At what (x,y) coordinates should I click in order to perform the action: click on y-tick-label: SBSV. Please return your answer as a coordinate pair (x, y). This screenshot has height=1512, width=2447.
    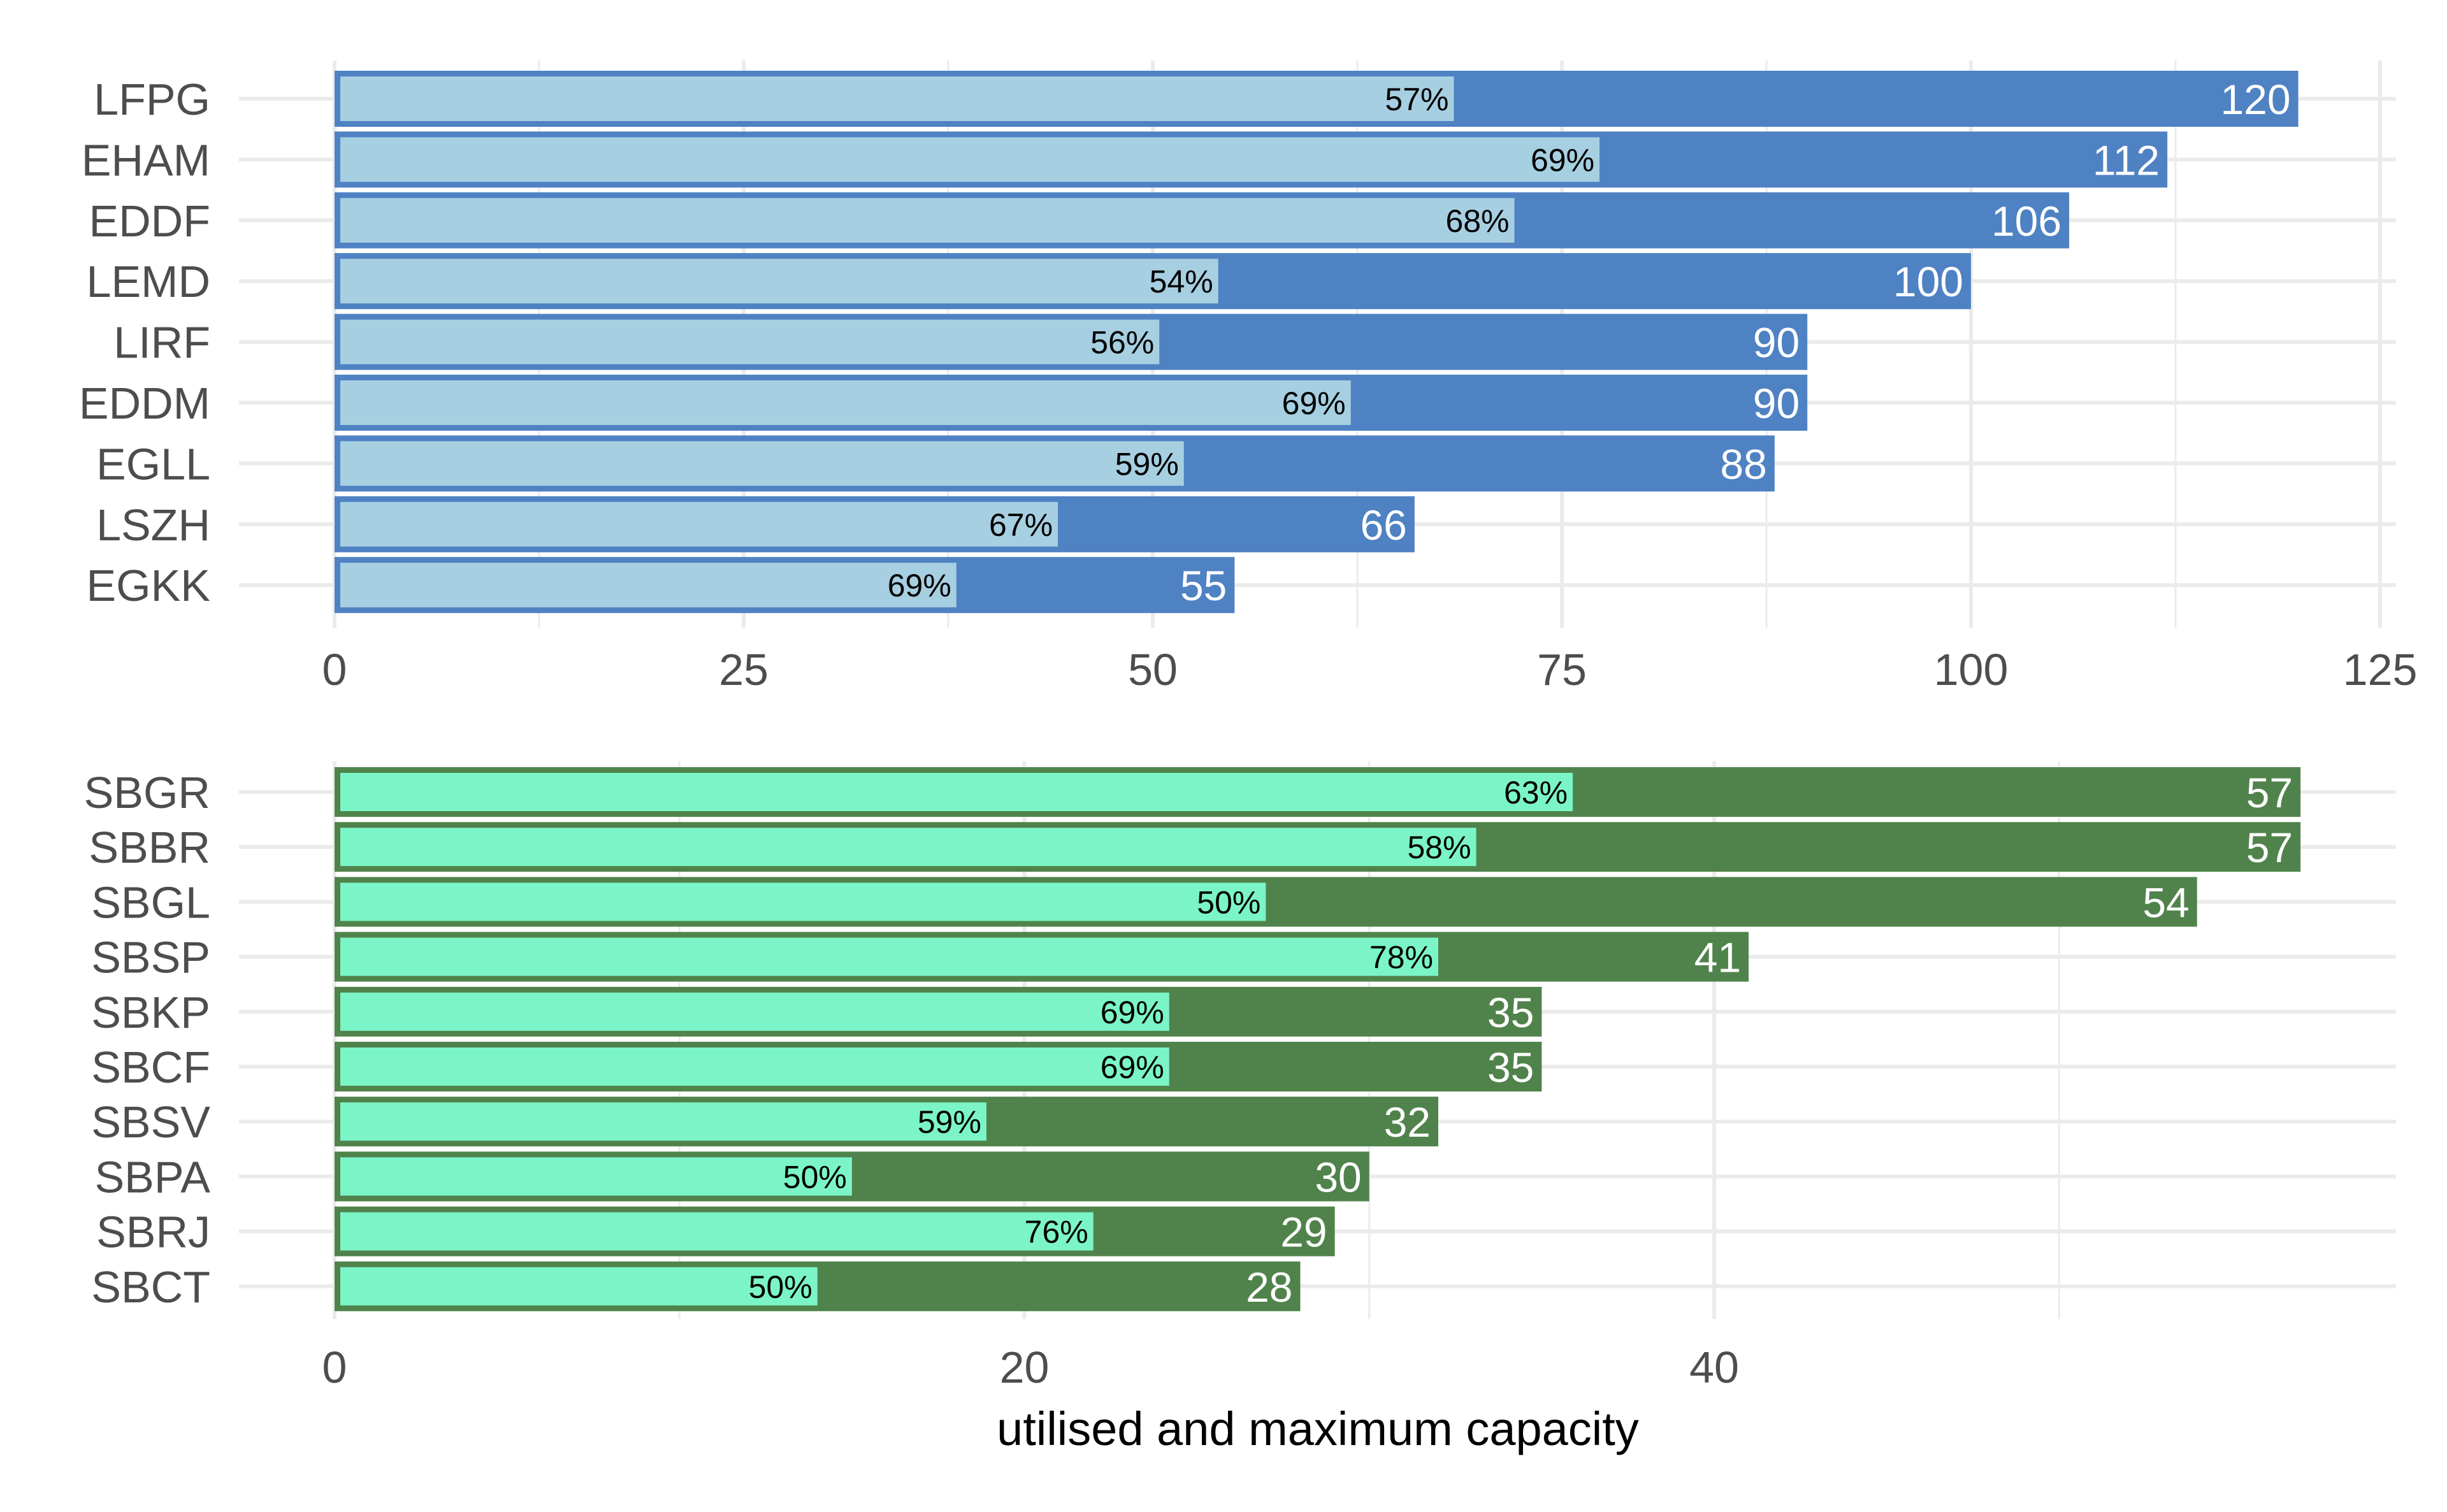
    Looking at the image, I should click on (150, 1122).